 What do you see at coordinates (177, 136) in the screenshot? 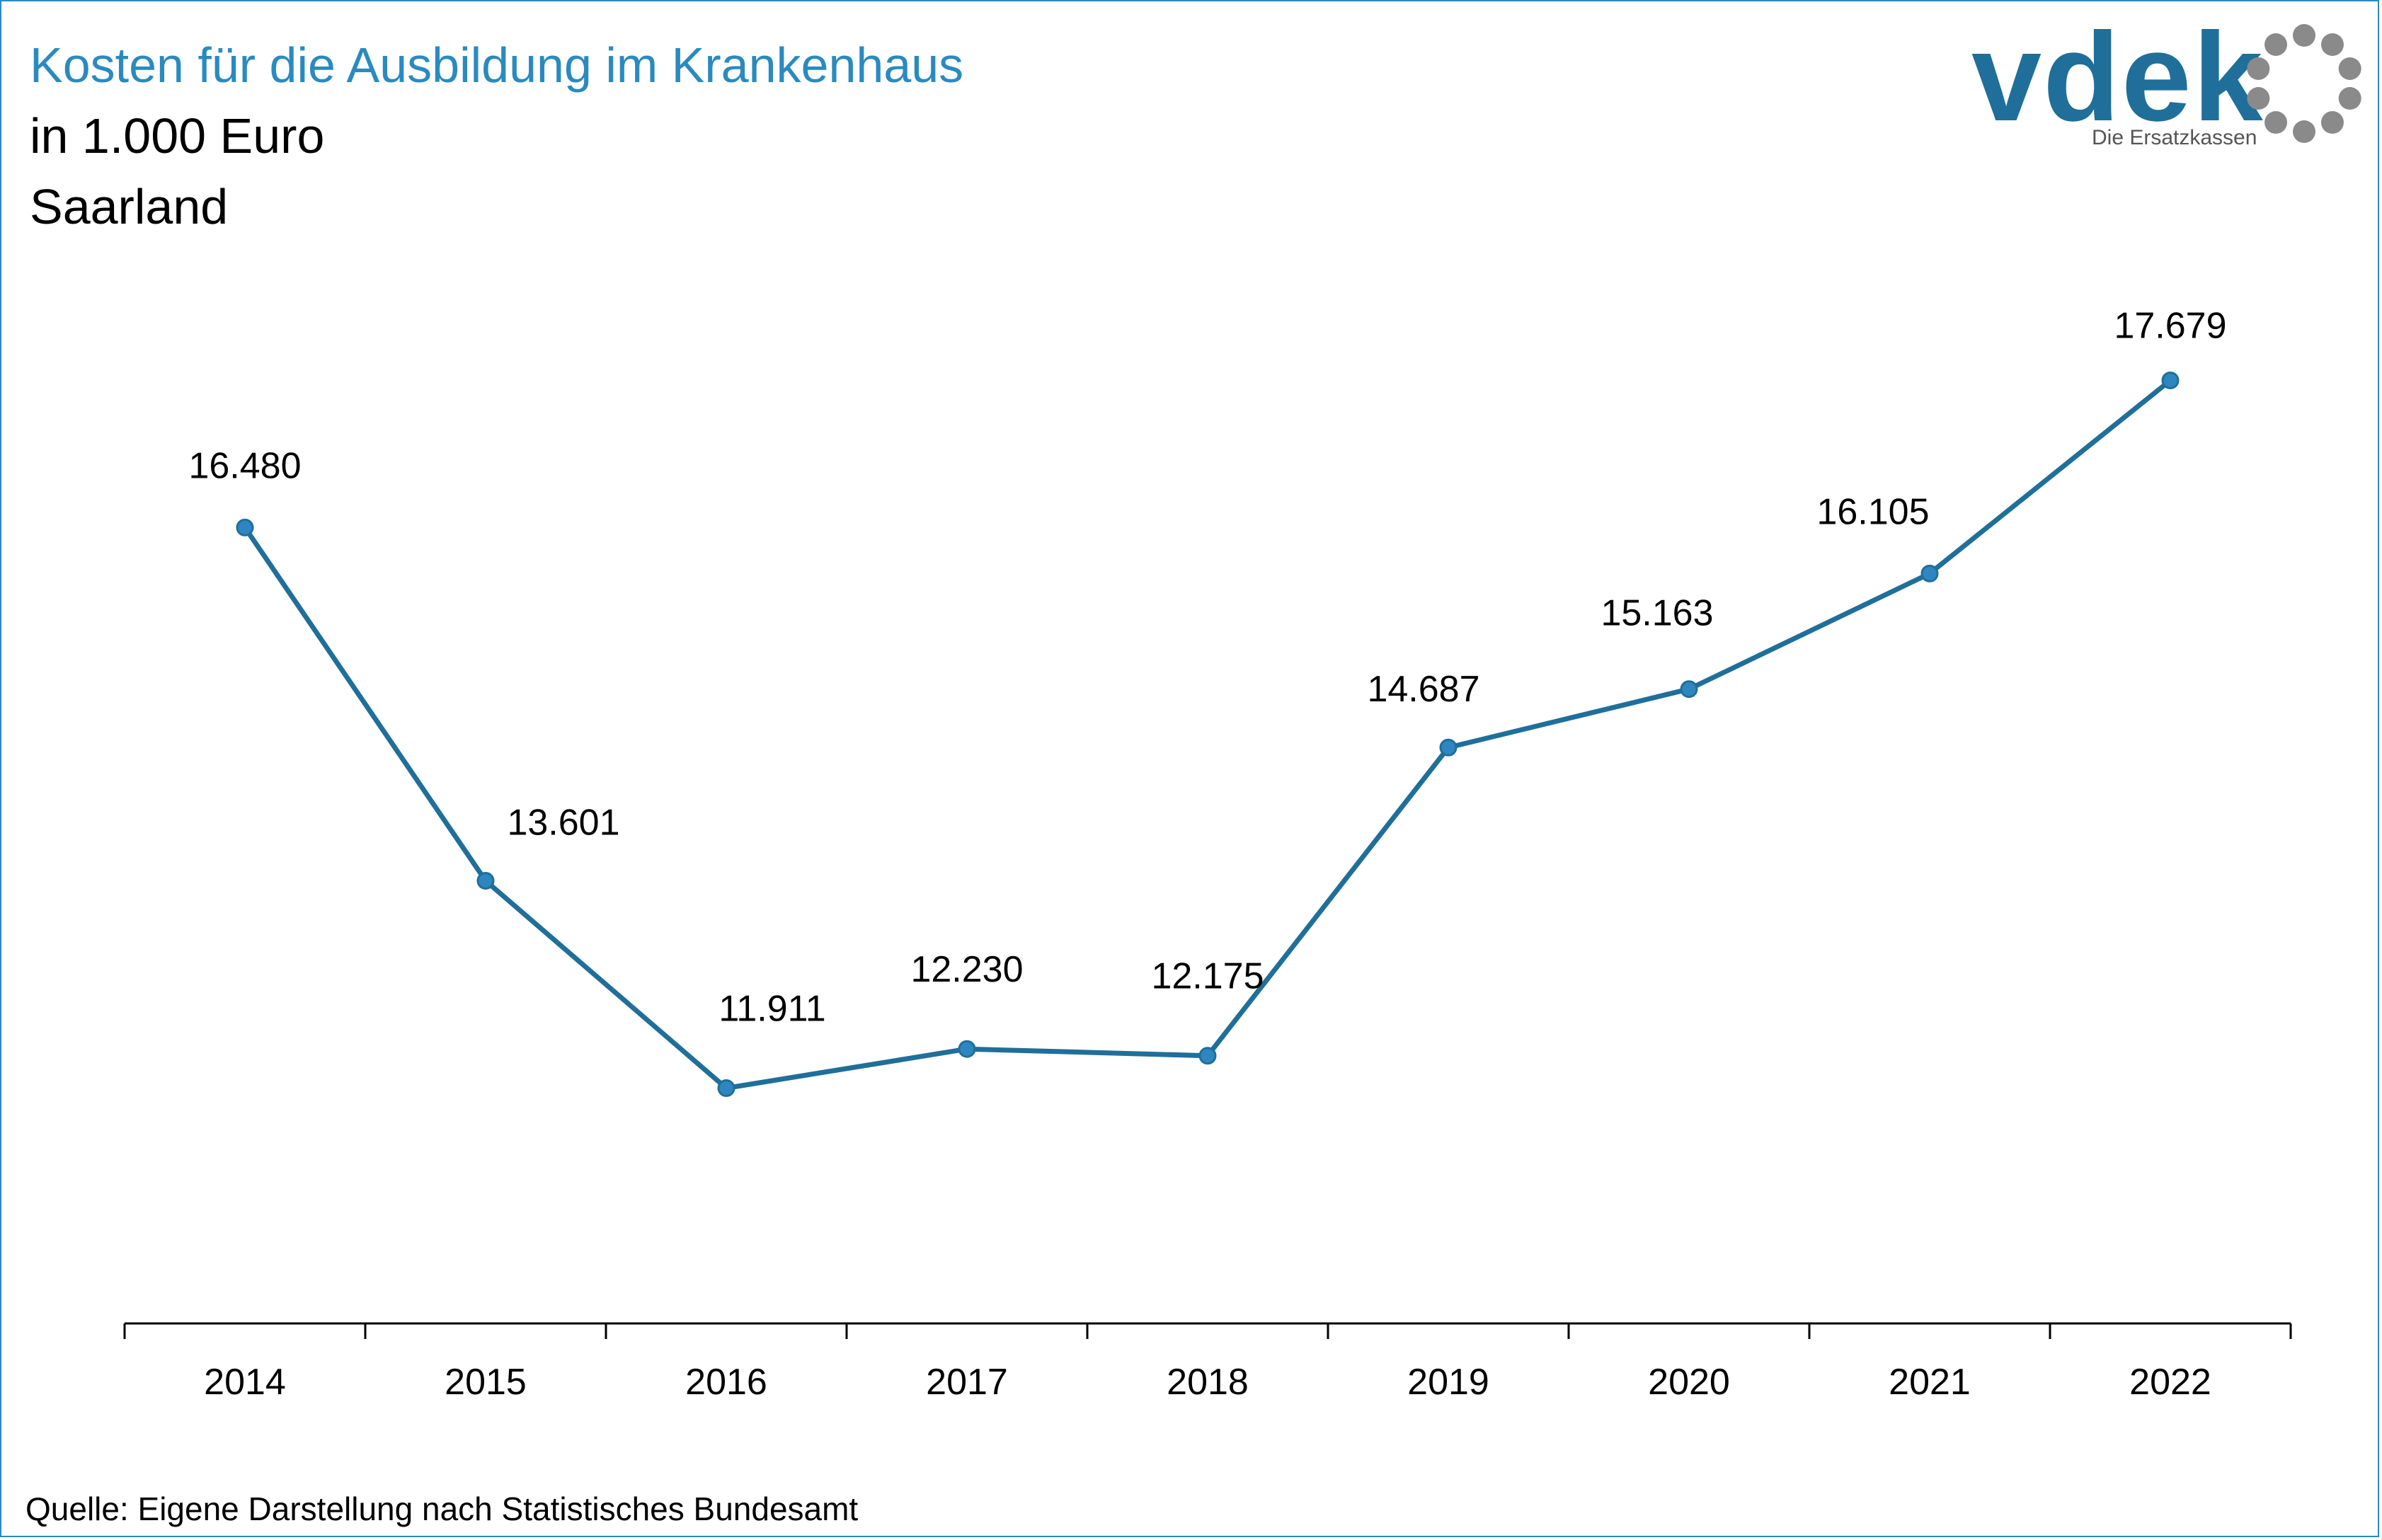
I see `chart-unit: in 1.000 Euro` at bounding box center [177, 136].